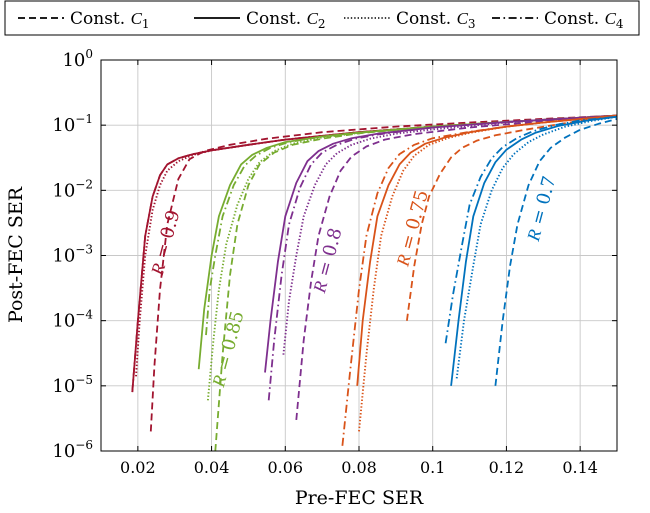 This screenshot has height=513, width=650. I want to click on x-tick-label: 0.12, so click(507, 467).